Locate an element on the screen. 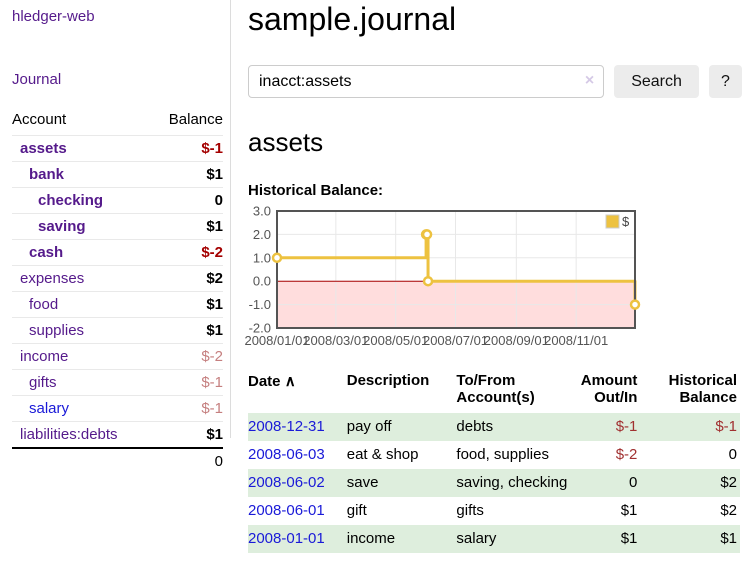 The width and height of the screenshot is (742, 582). account-link: salary is located at coordinates (82, 408).